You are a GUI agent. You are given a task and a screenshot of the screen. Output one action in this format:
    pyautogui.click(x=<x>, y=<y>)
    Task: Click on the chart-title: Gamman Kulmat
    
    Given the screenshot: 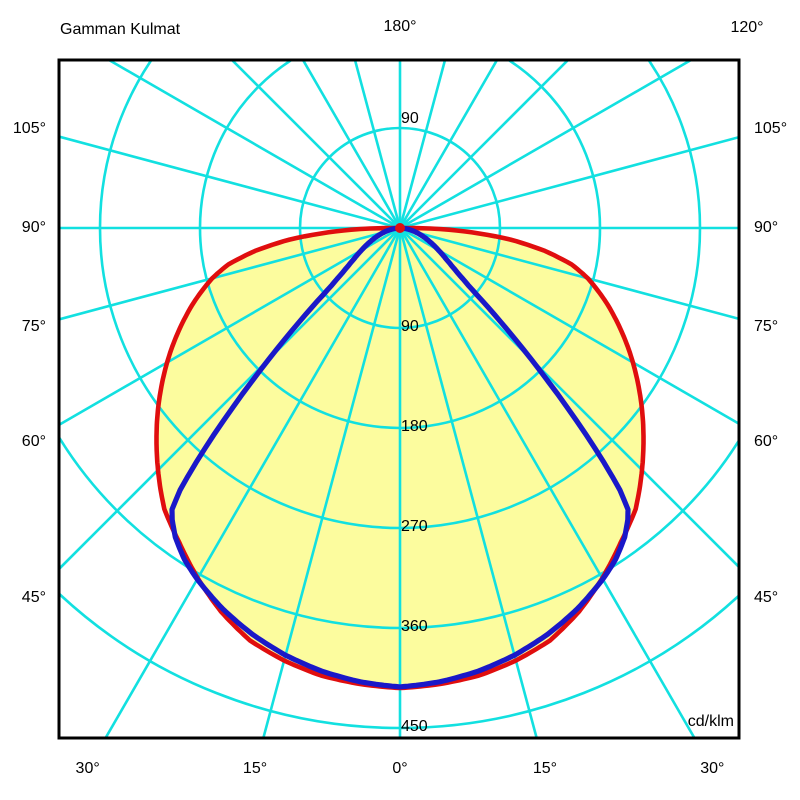 What is the action you would take?
    pyautogui.click(x=120, y=29)
    